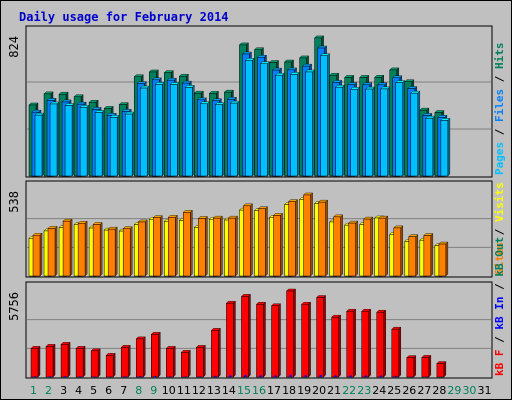  What do you see at coordinates (86, 248) in the screenshot?
I see `middle-sites-bar-4-side` at bounding box center [86, 248].